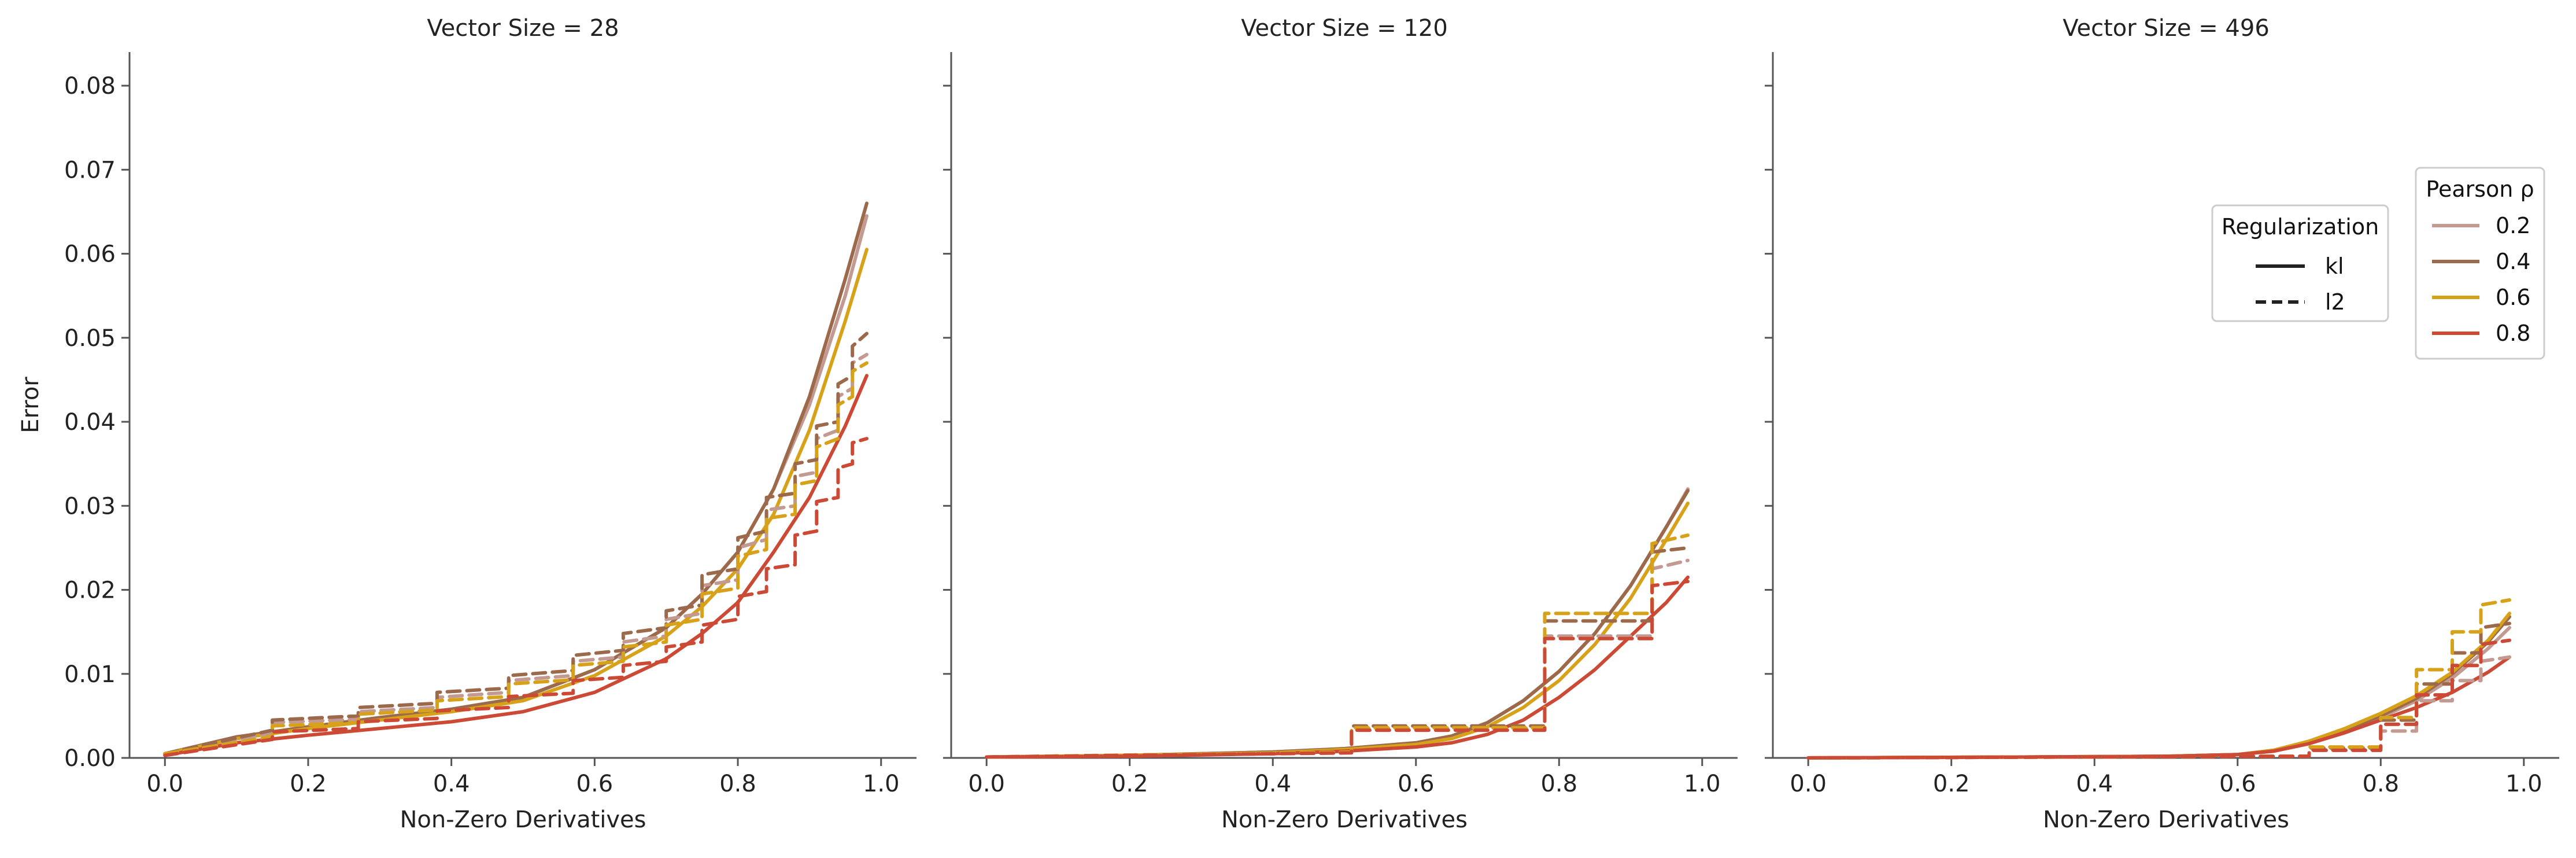  I want to click on y-tick-label: 0.00, so click(90, 758).